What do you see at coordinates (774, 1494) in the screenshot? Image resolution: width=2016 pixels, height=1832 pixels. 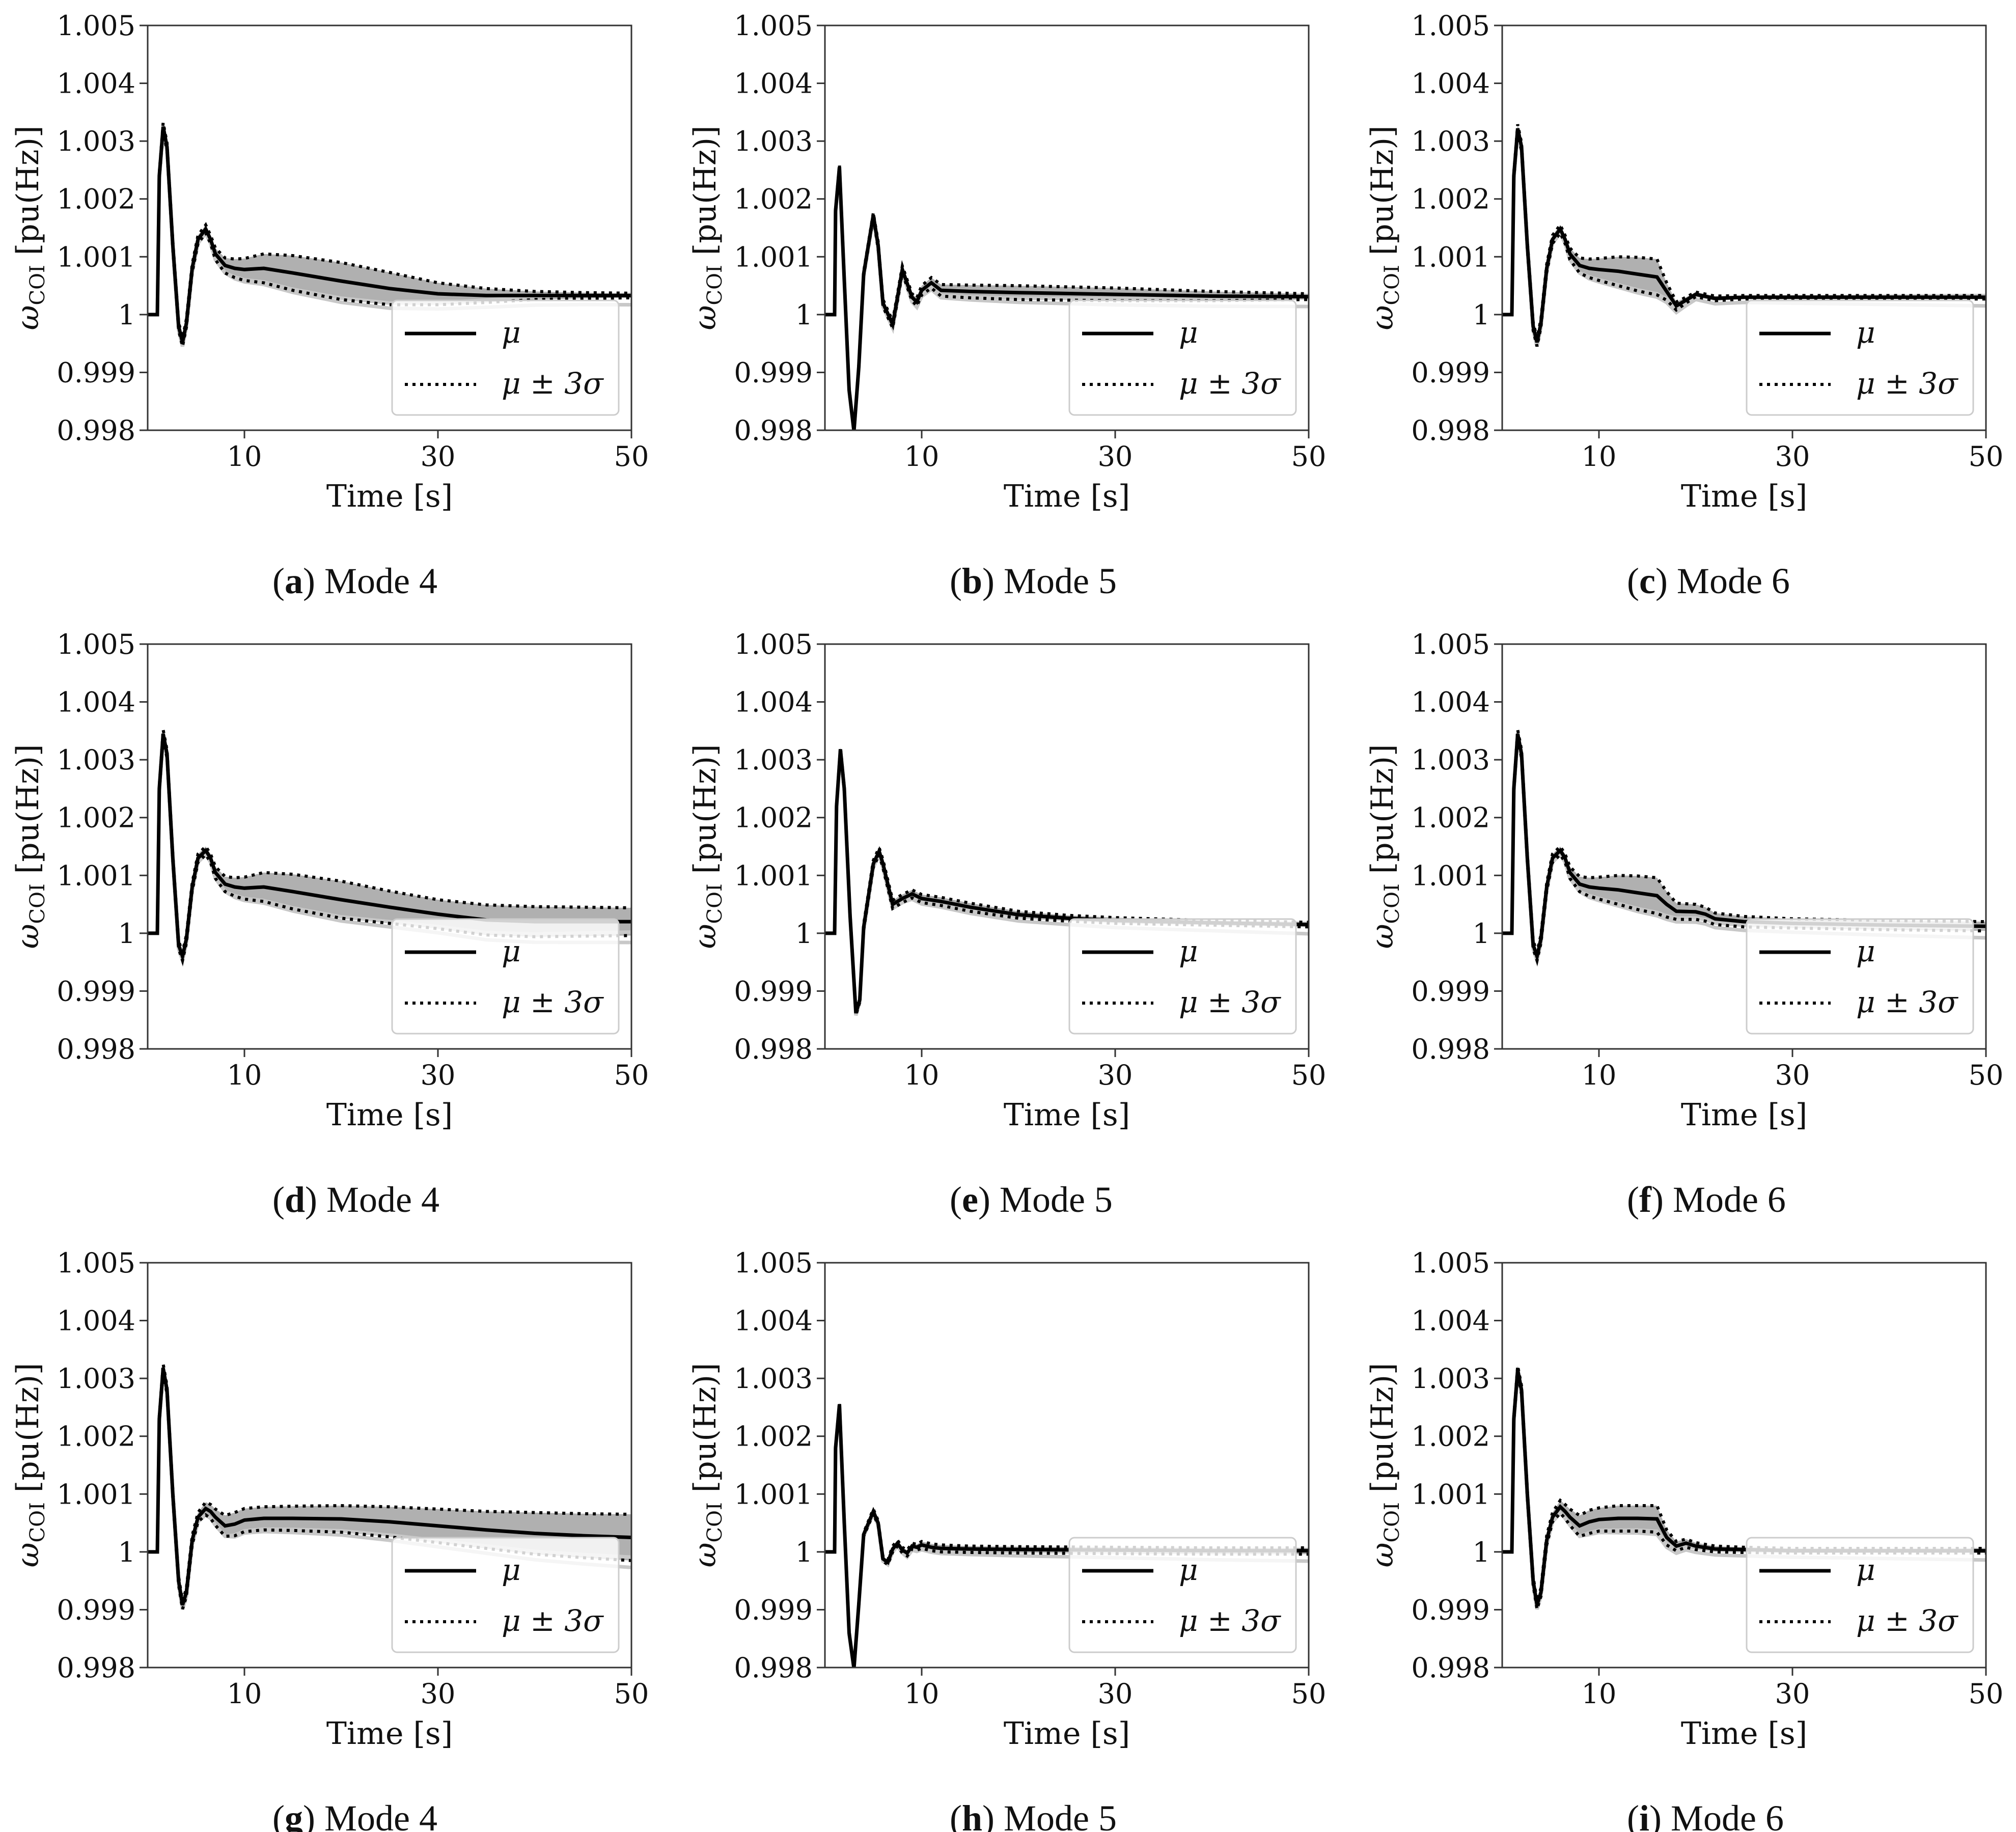 I see `y-tick-label-h-3: 1.001` at bounding box center [774, 1494].